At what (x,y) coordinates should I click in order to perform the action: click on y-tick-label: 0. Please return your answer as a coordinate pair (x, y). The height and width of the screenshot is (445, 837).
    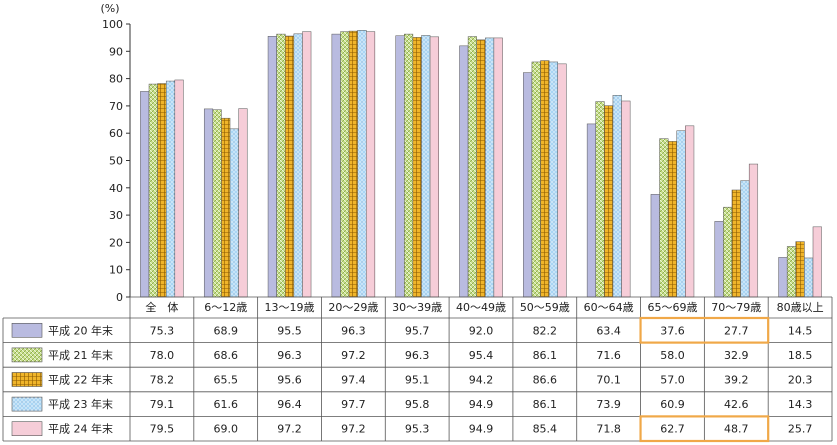
    Looking at the image, I should click on (119, 297).